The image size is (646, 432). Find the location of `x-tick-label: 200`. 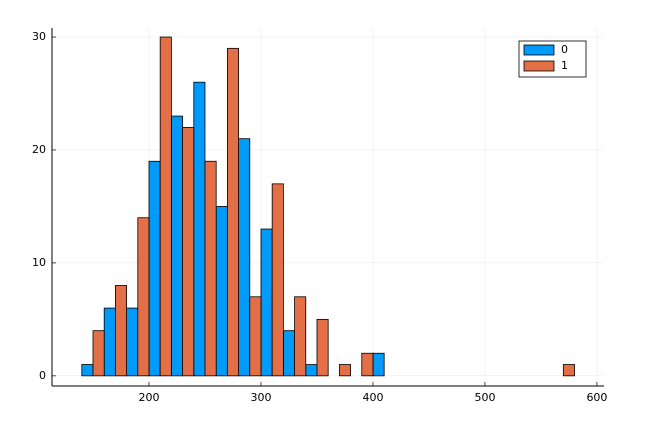

x-tick-label: 200 is located at coordinates (148, 397).